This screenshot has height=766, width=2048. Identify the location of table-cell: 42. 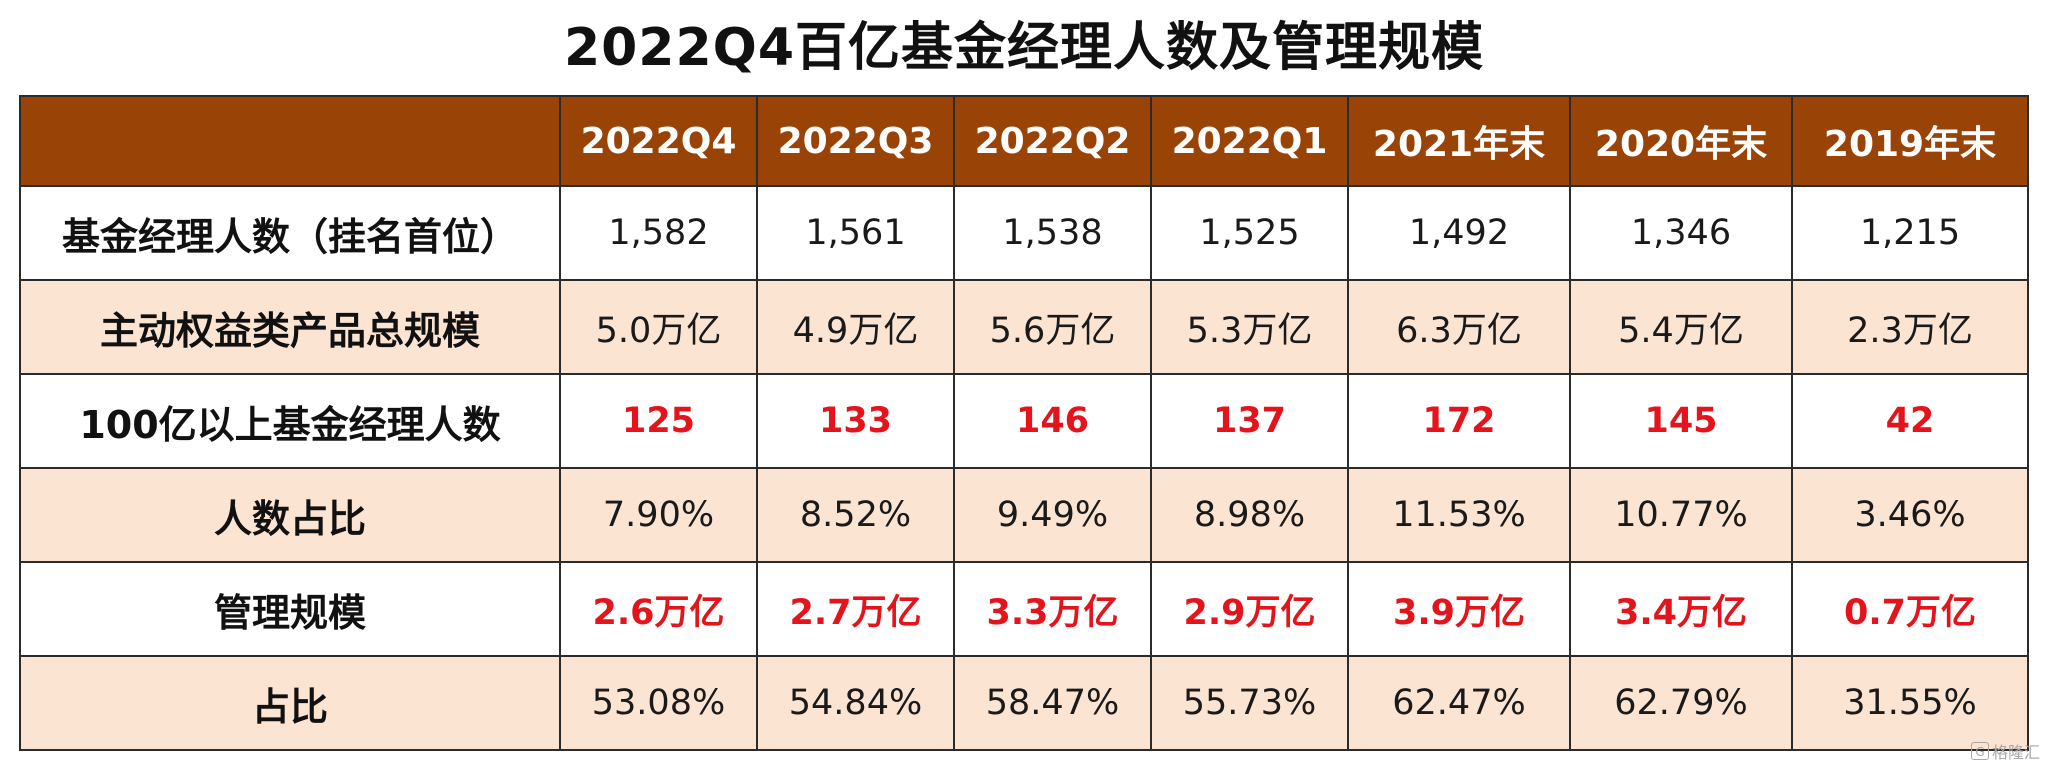
(1910, 421).